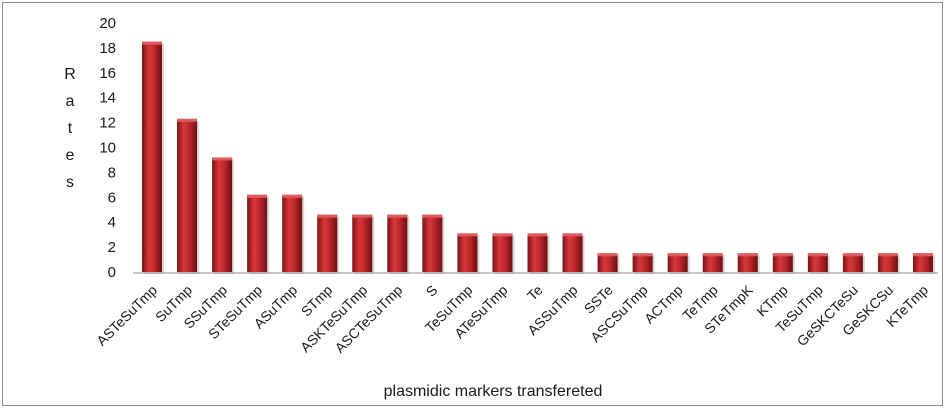 This screenshot has width=947, height=410. What do you see at coordinates (112, 172) in the screenshot?
I see `y-tick-label: 8` at bounding box center [112, 172].